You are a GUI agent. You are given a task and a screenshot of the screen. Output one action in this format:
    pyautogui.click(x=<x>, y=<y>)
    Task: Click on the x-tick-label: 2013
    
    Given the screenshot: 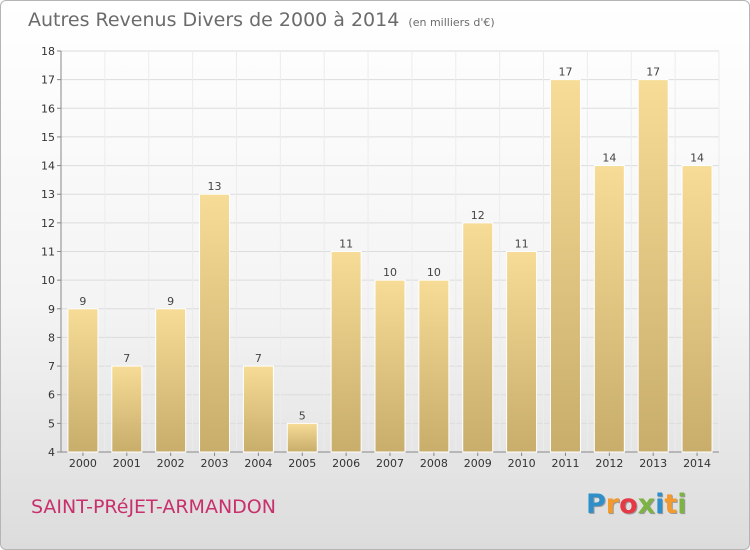 What is the action you would take?
    pyautogui.click(x=653, y=463)
    